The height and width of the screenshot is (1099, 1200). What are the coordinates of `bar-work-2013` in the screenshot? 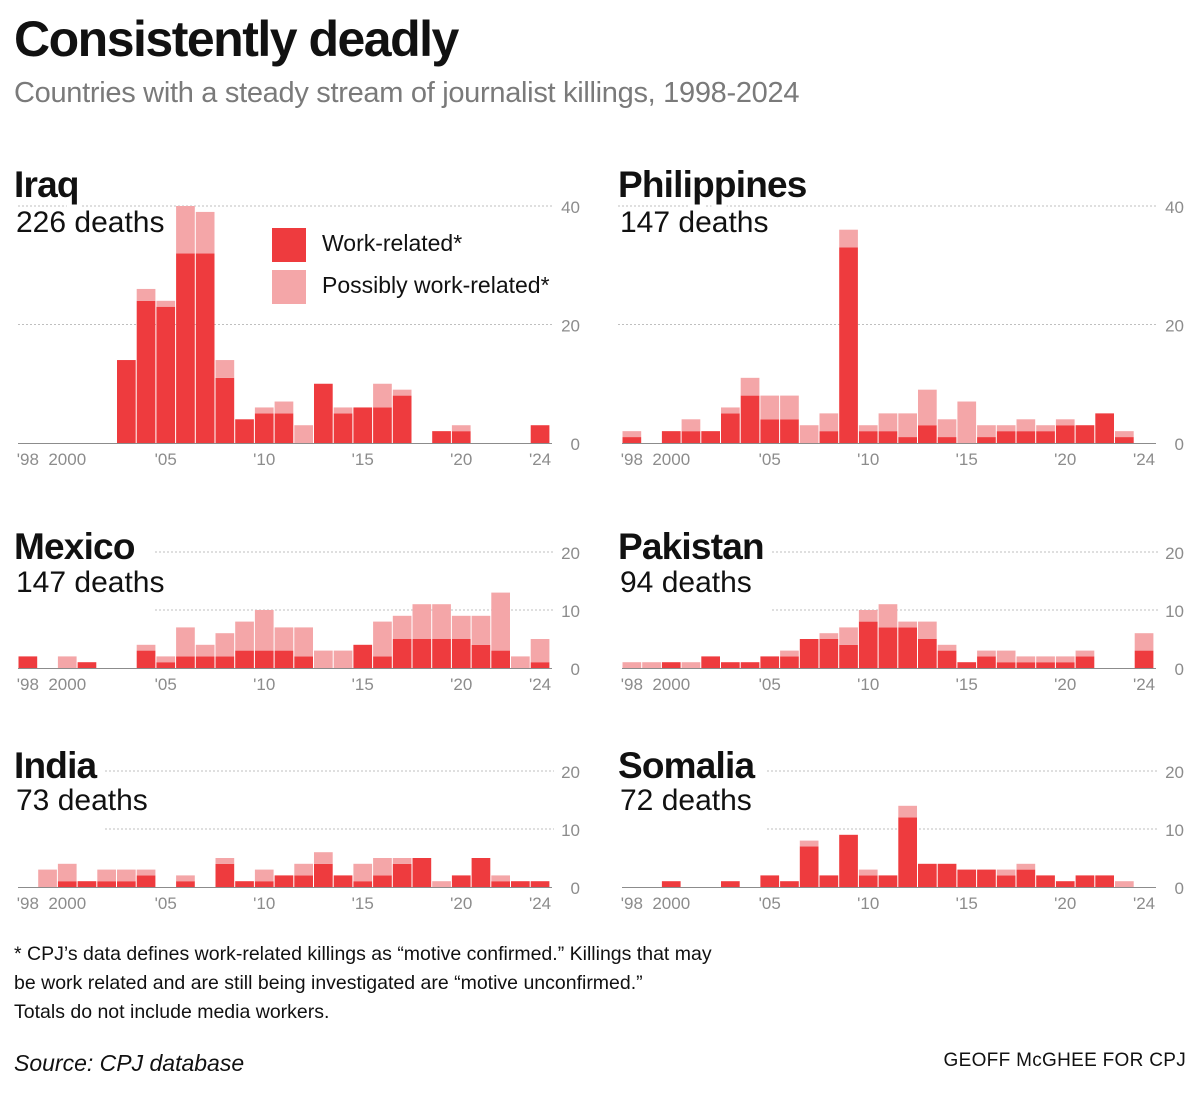 It's located at (323, 413).